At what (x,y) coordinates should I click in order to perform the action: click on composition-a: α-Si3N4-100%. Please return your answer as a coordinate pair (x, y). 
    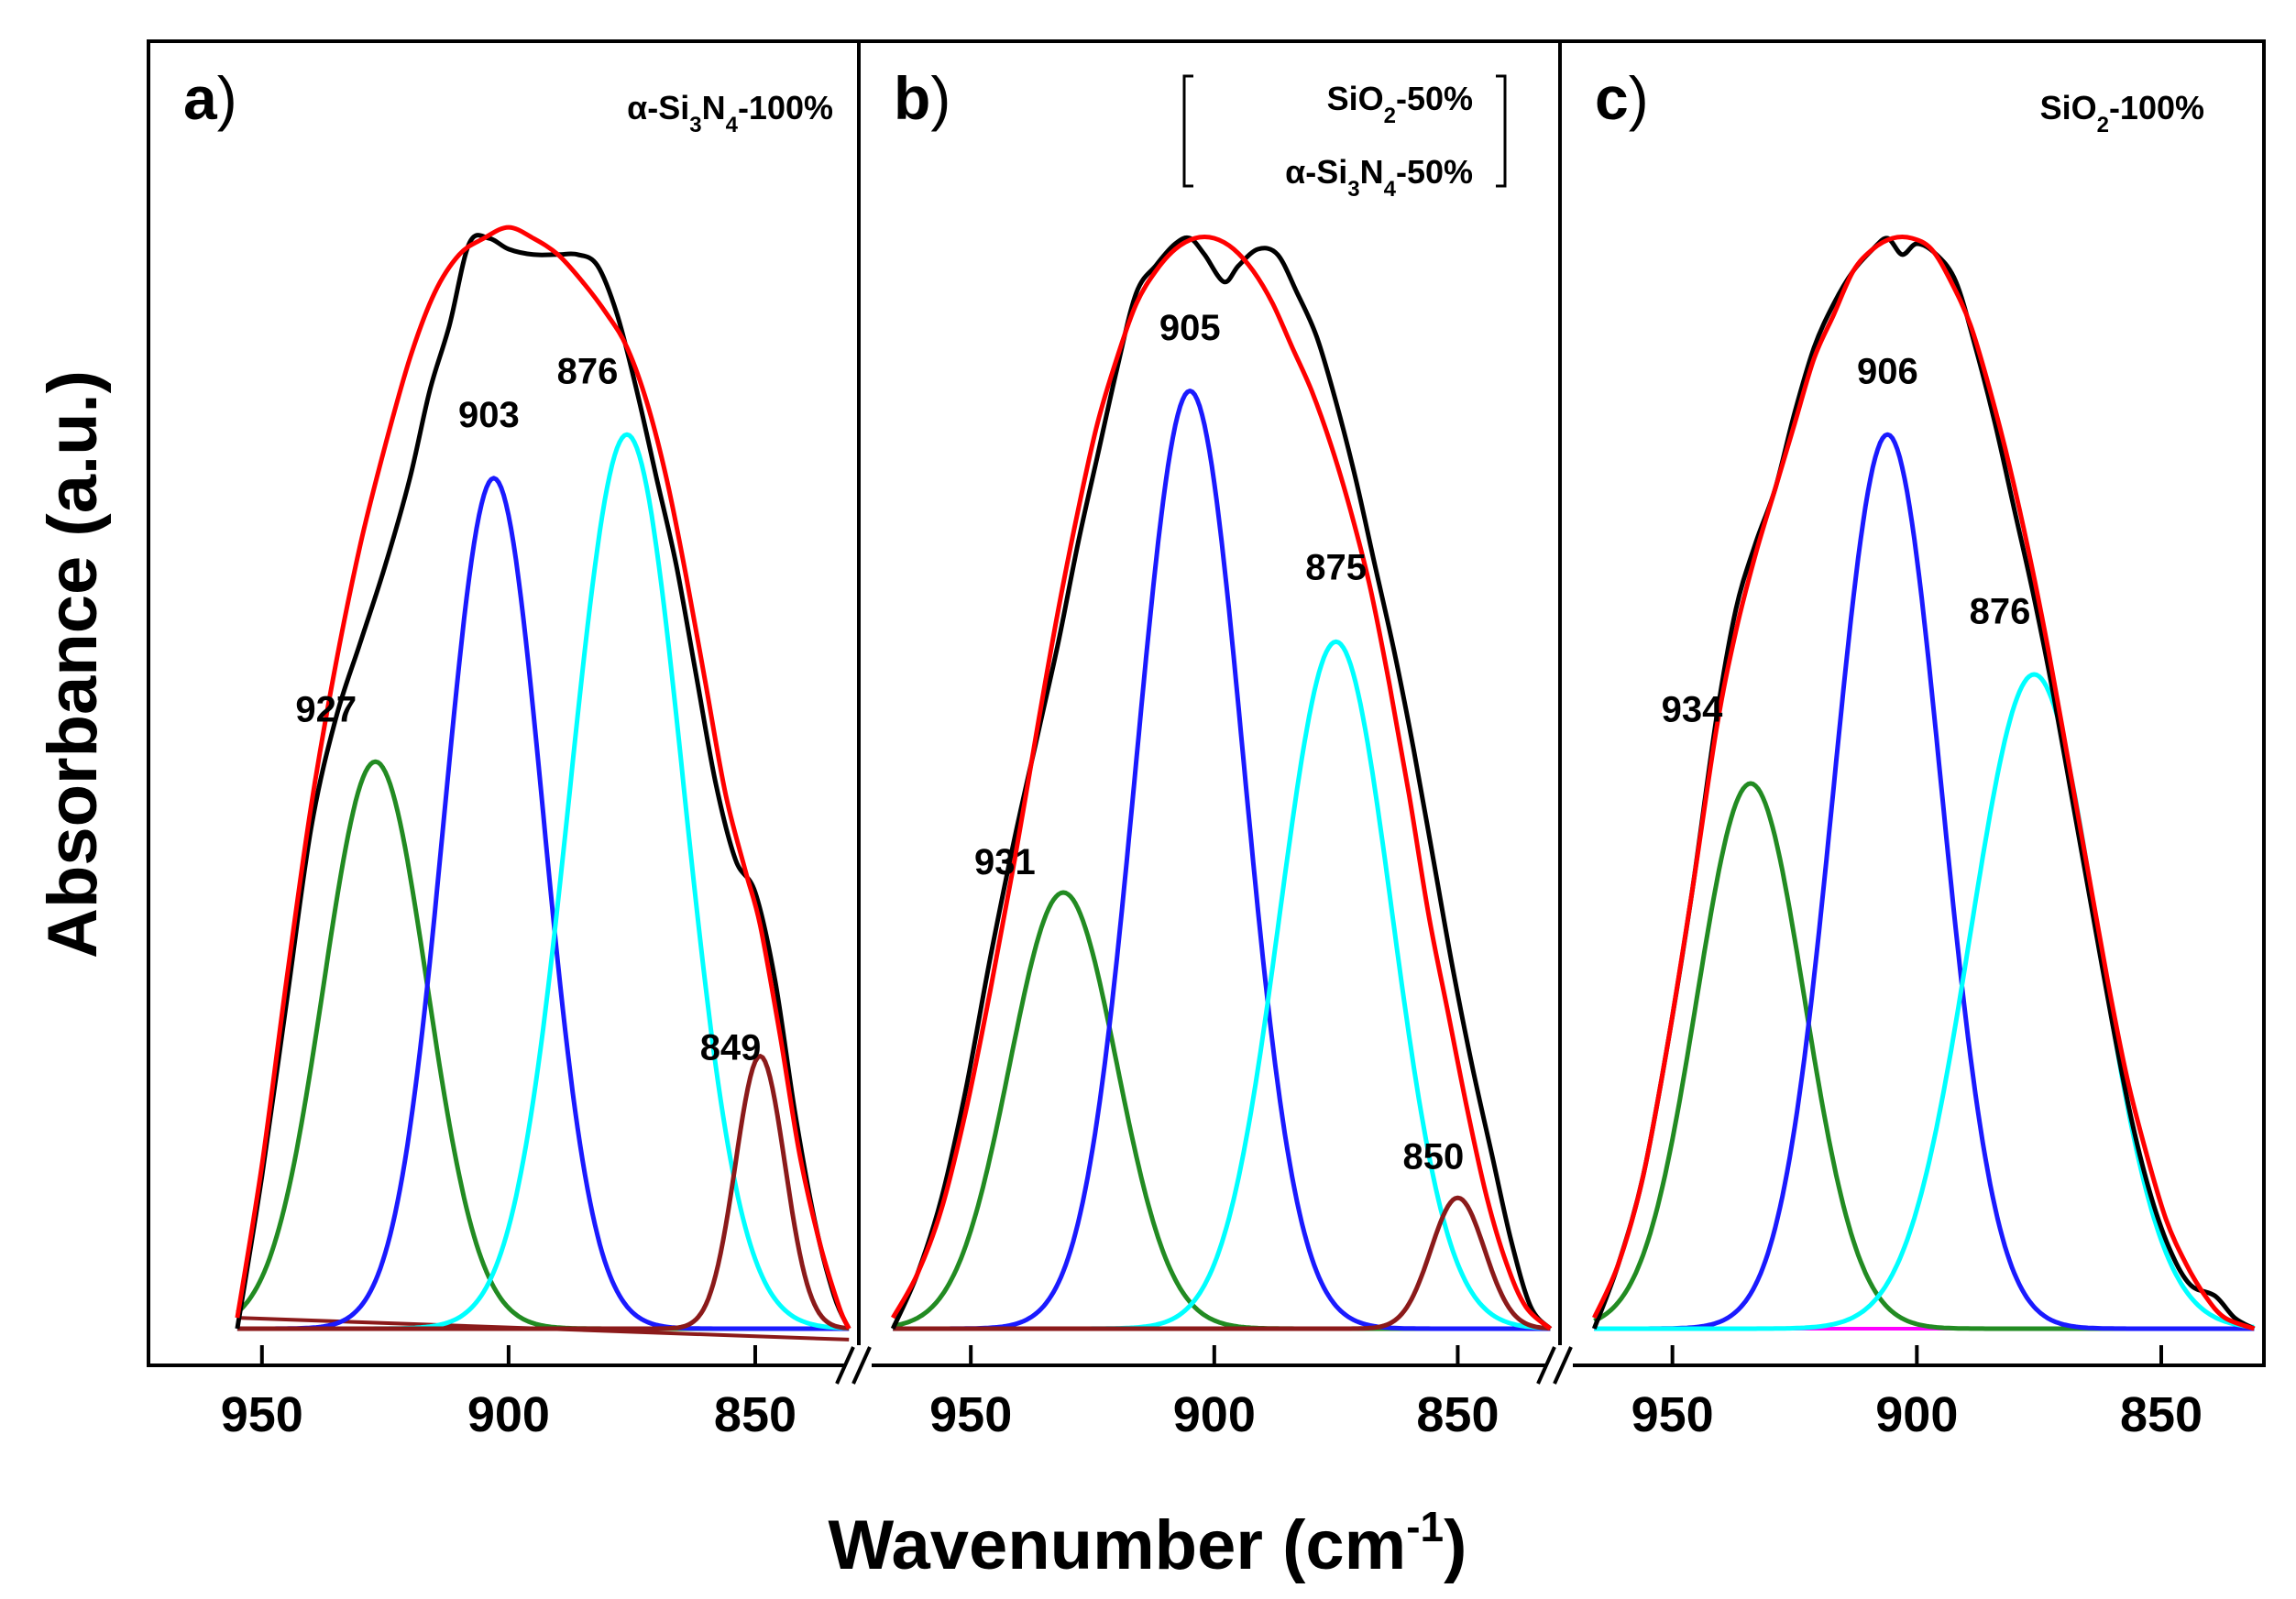
    Looking at the image, I should click on (730, 113).